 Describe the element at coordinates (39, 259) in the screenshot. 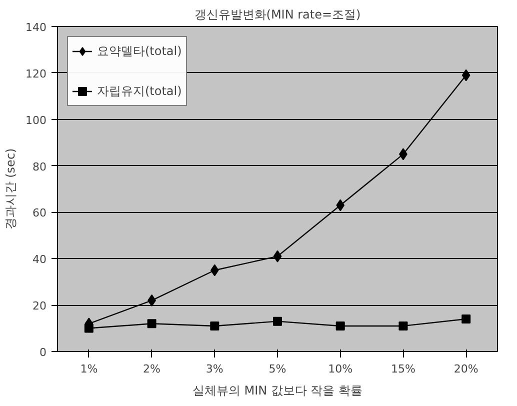

I see `y-tick-label: 40` at that location.